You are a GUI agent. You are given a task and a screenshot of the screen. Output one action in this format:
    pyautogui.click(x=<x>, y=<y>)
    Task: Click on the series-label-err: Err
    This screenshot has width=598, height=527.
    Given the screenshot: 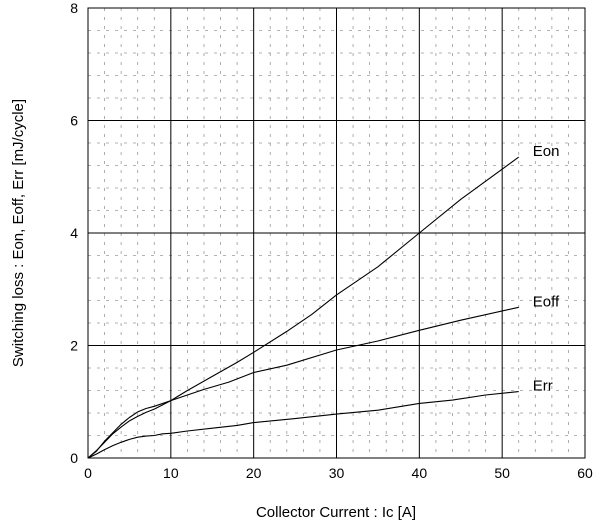 What is the action you would take?
    pyautogui.click(x=543, y=386)
    